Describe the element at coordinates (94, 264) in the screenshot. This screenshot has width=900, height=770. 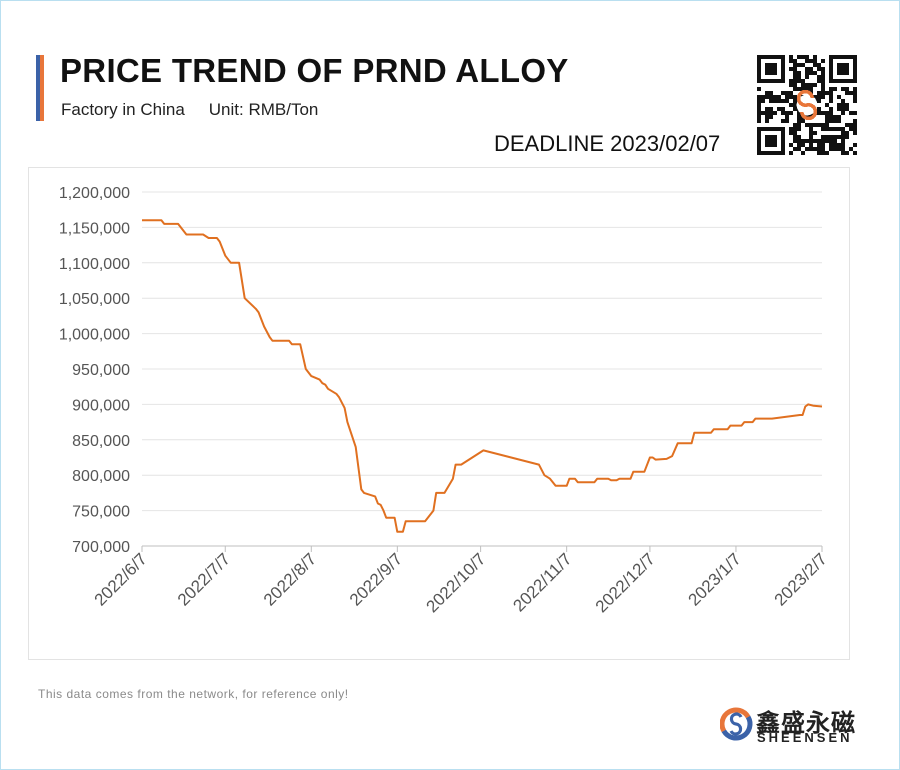
I see `y-tick-label: 1,100,000` at that location.